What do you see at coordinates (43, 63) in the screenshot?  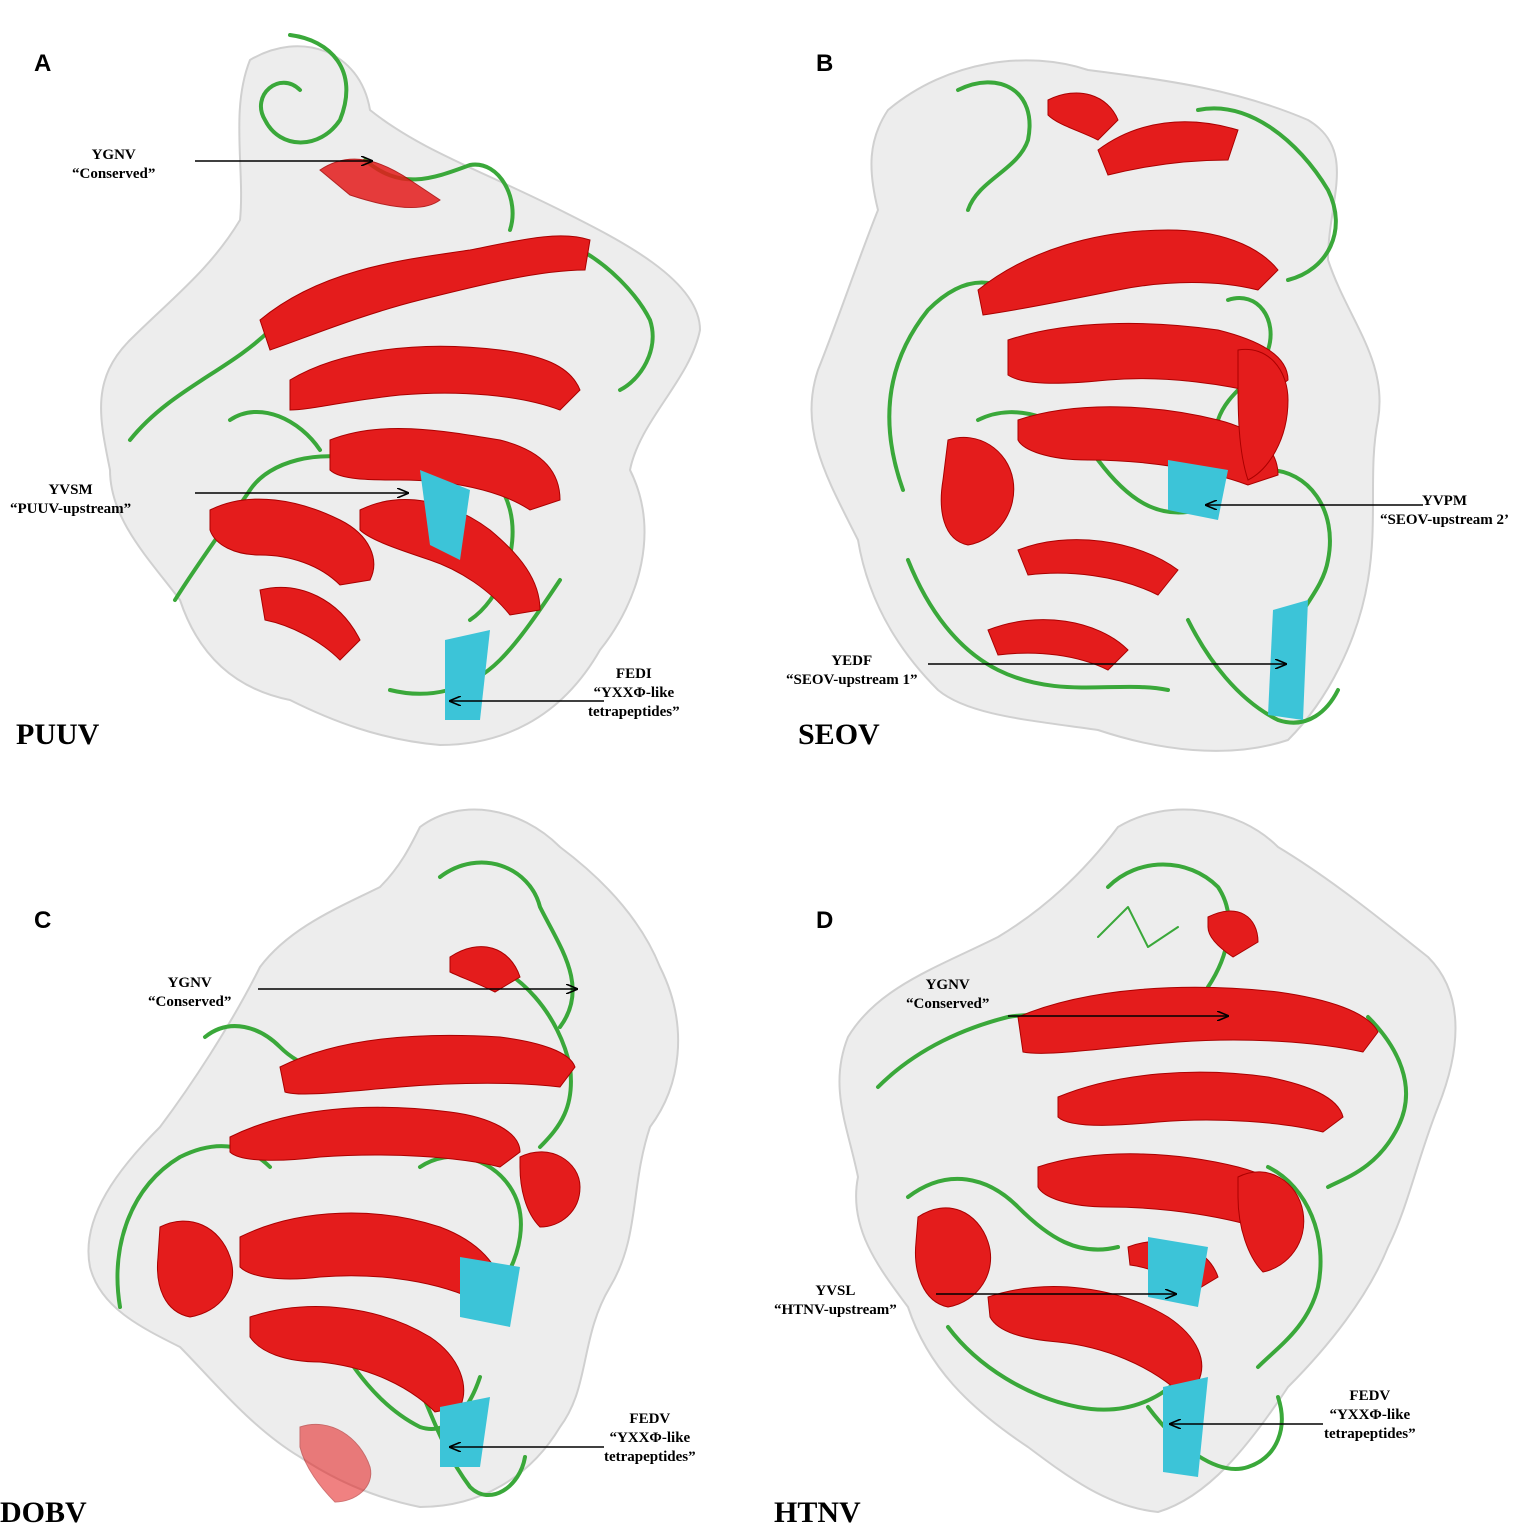 I see `panel-letter: A` at bounding box center [43, 63].